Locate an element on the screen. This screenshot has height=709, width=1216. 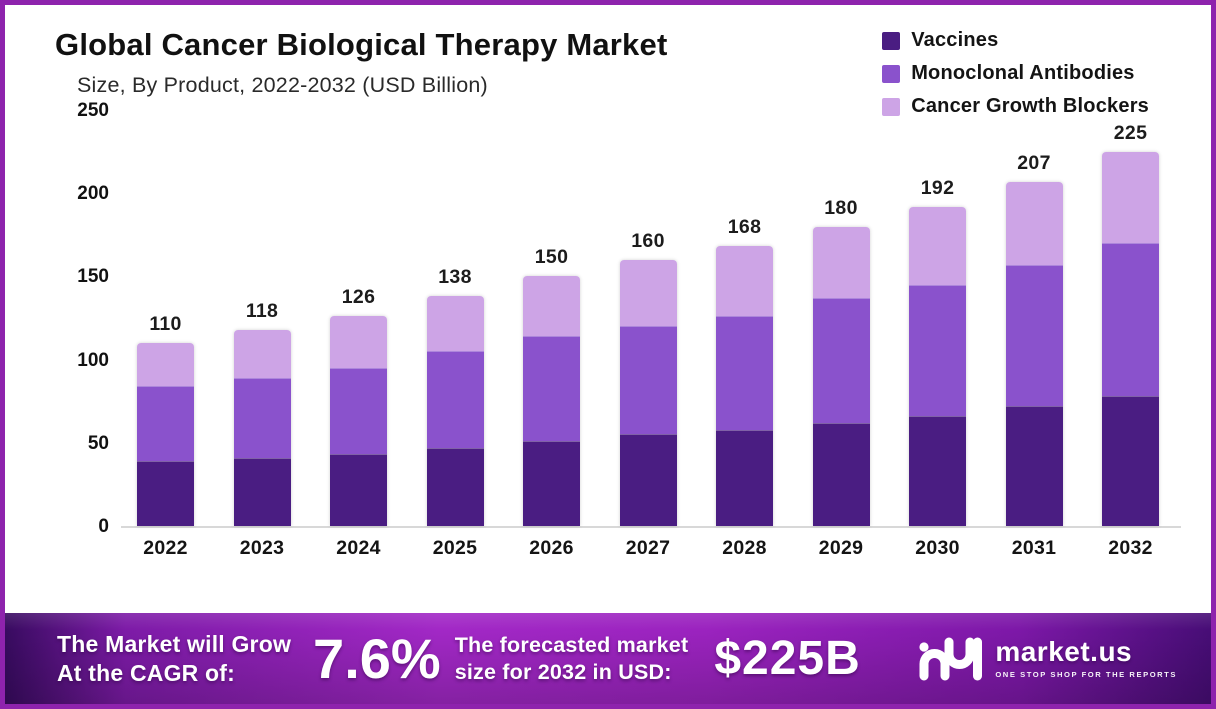
bar-column: 192 is located at coordinates (937, 351).